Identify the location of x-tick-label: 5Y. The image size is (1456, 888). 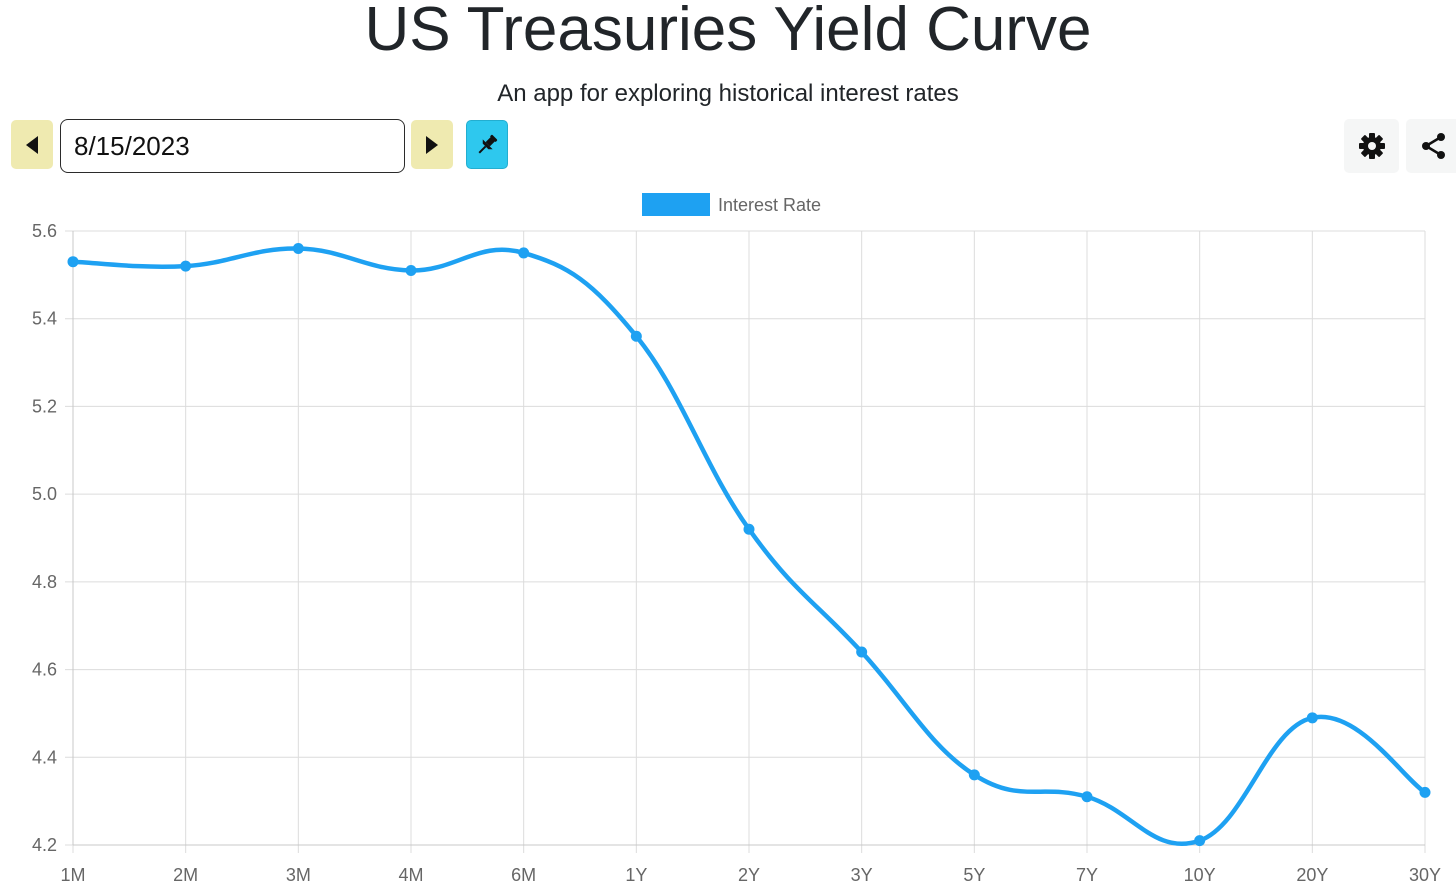
(974, 875).